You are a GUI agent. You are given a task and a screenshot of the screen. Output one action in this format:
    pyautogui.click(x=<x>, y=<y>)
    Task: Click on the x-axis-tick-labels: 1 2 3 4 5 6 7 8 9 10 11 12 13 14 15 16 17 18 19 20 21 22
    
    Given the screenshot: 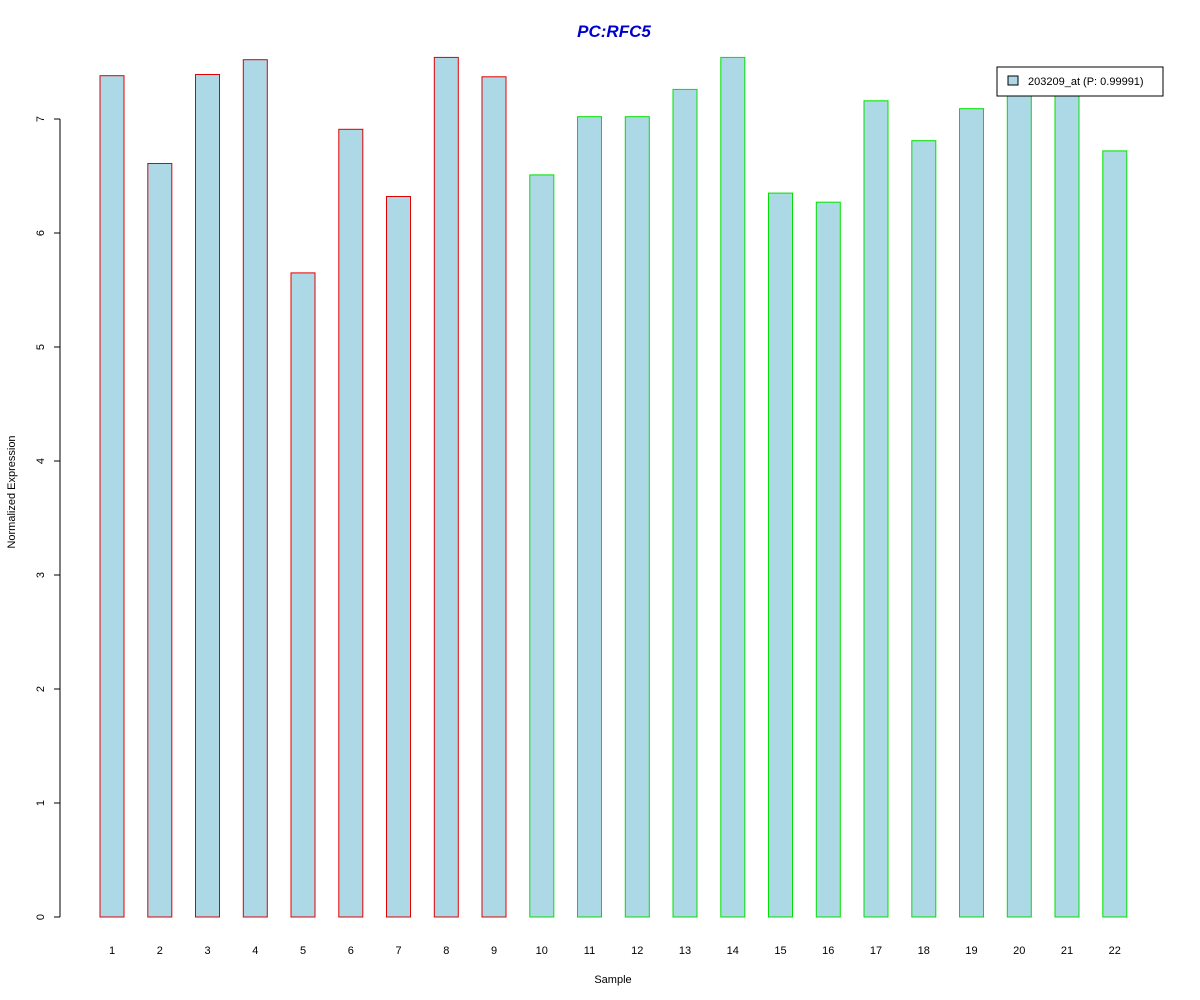 What is the action you would take?
    pyautogui.click(x=615, y=951)
    